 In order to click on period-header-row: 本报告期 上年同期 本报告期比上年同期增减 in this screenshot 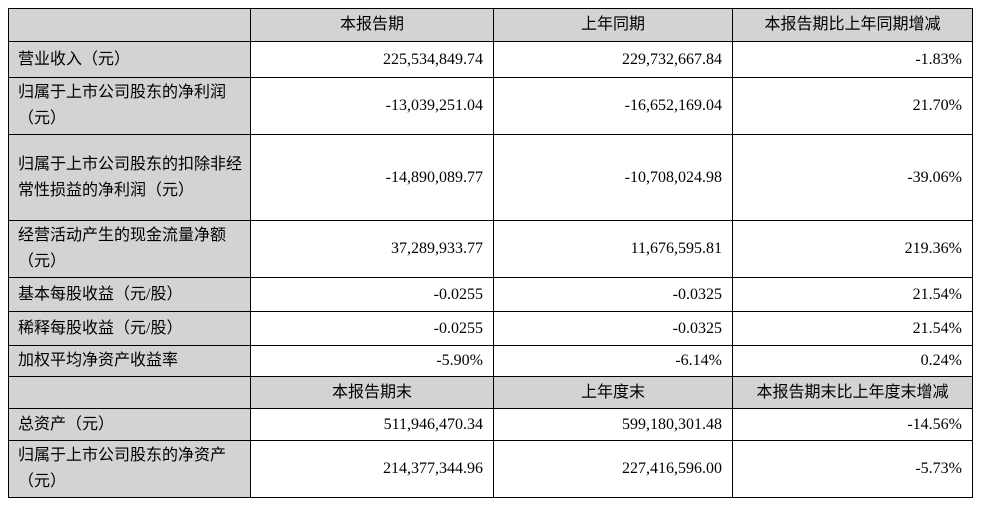, I will do `click(490, 25)`.